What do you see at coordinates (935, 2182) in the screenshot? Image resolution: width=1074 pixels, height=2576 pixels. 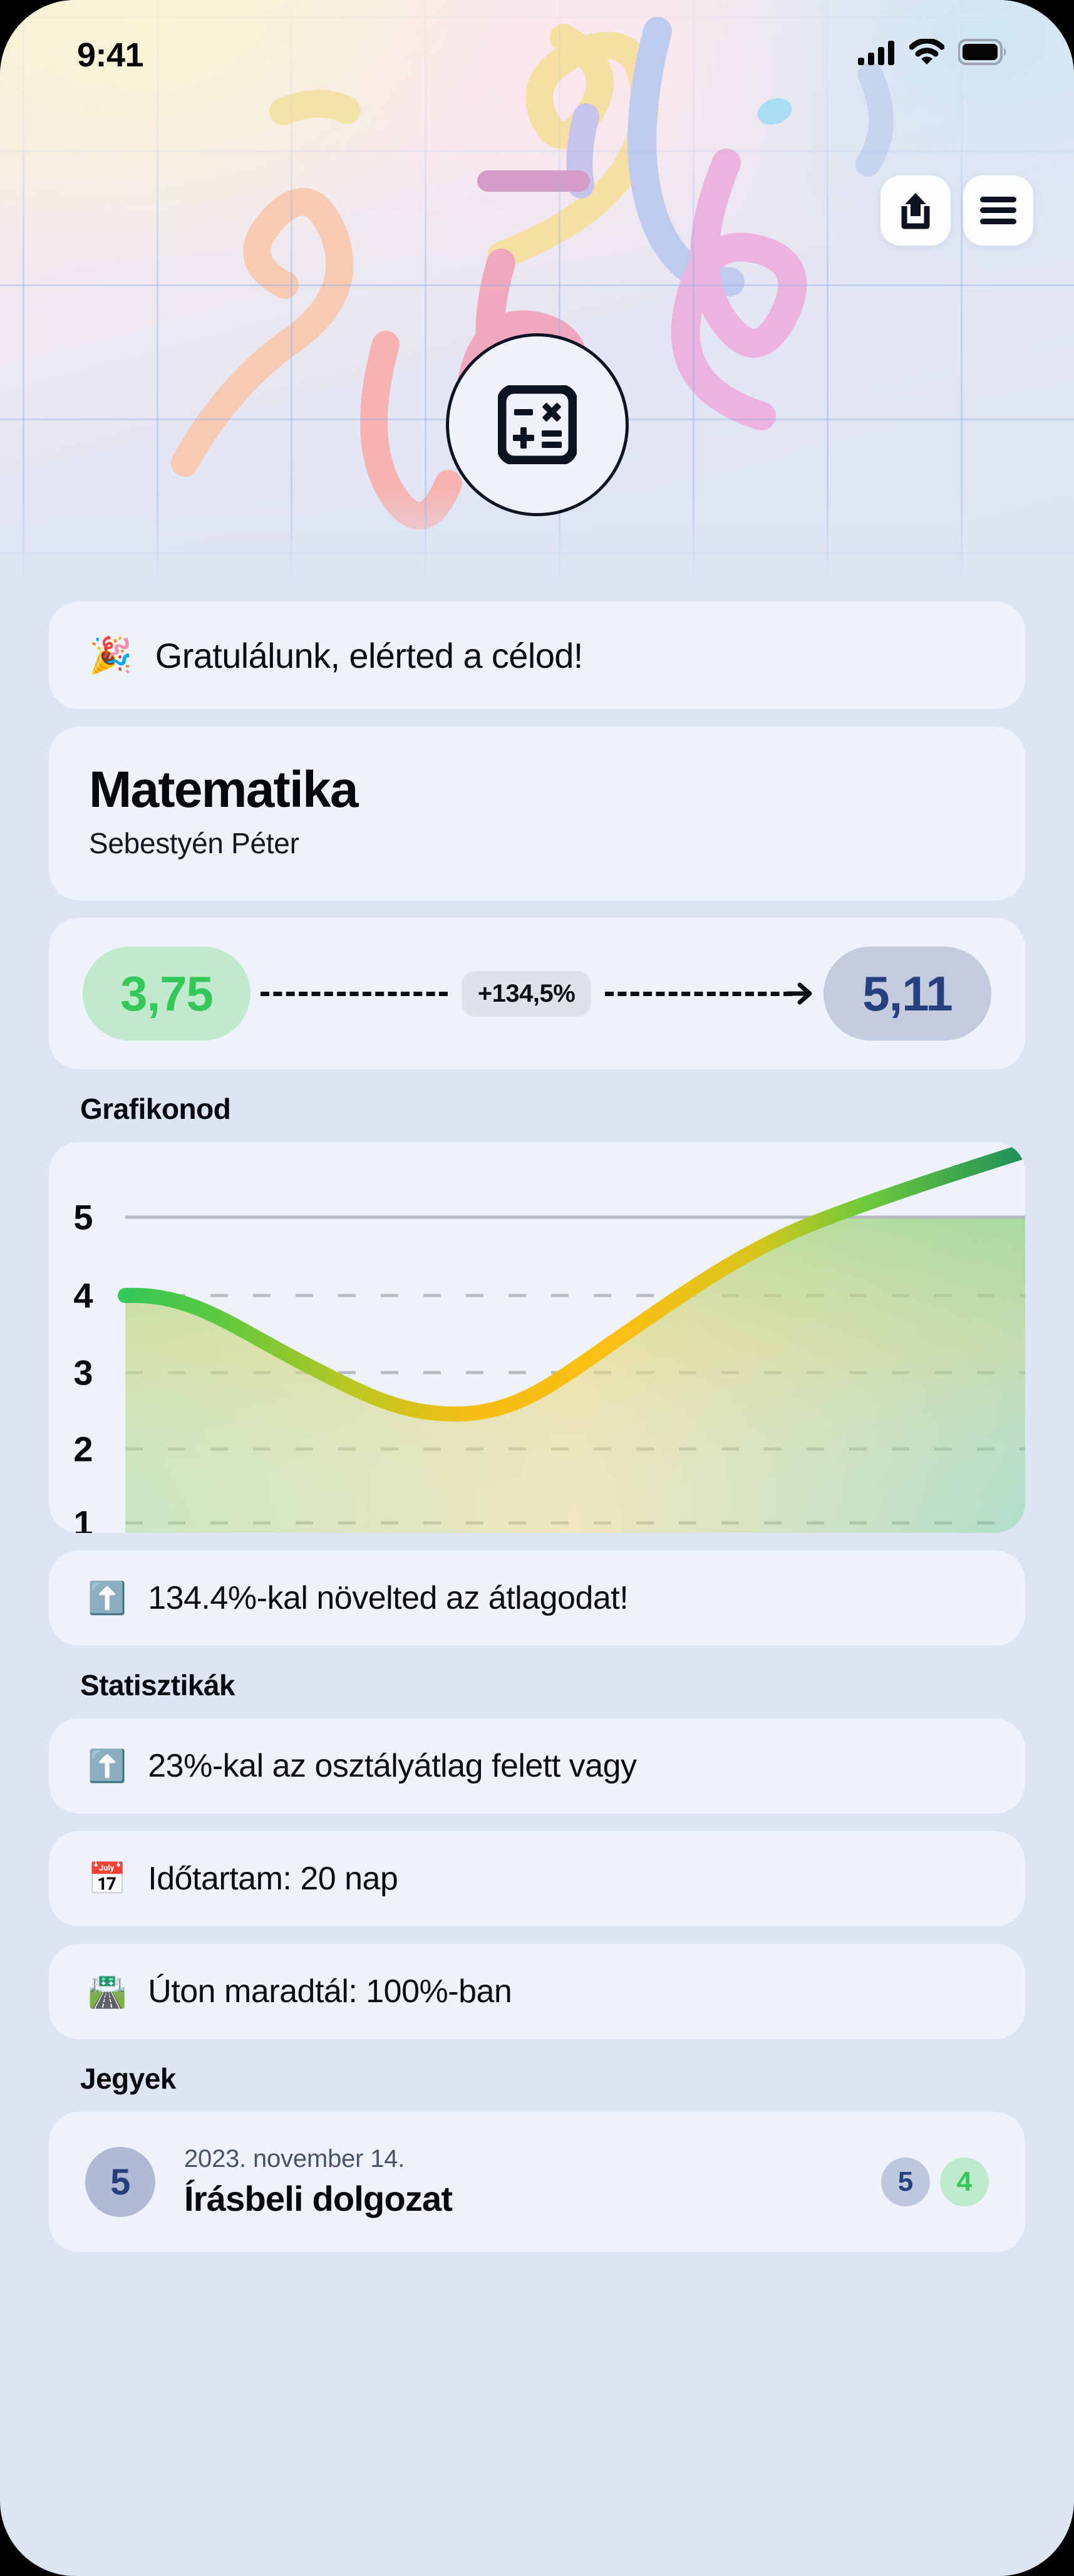 I see `grade-marks: 5 4` at bounding box center [935, 2182].